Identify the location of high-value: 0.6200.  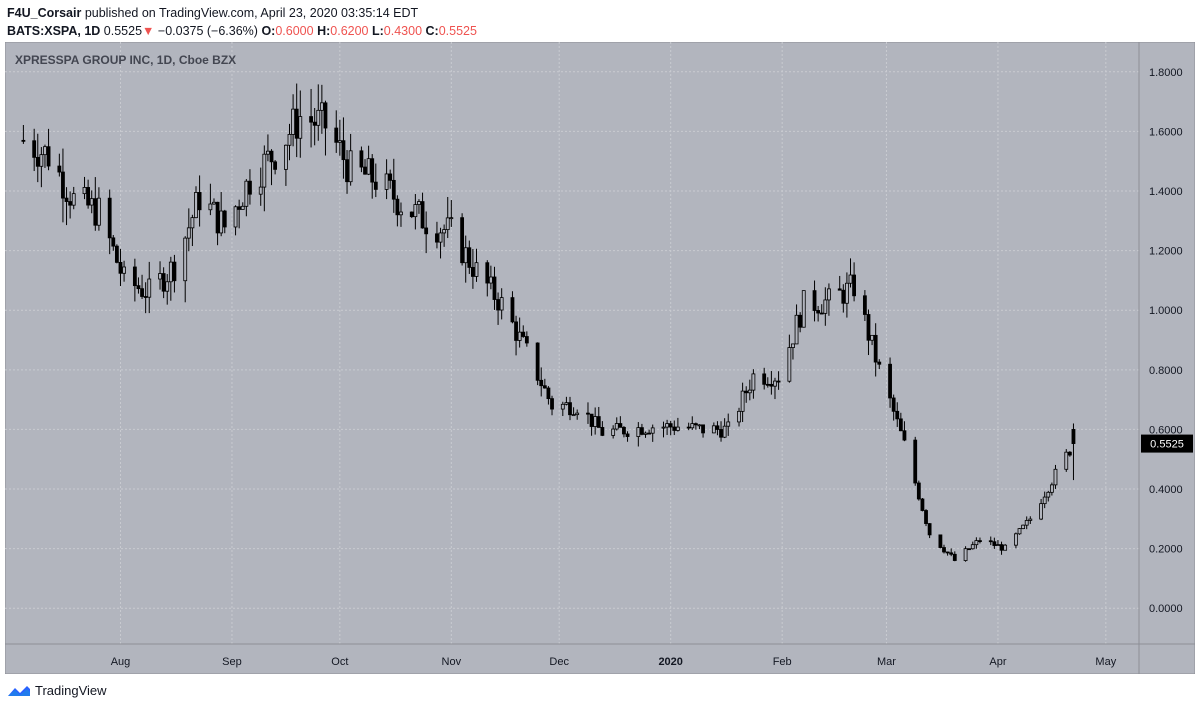
(349, 31).